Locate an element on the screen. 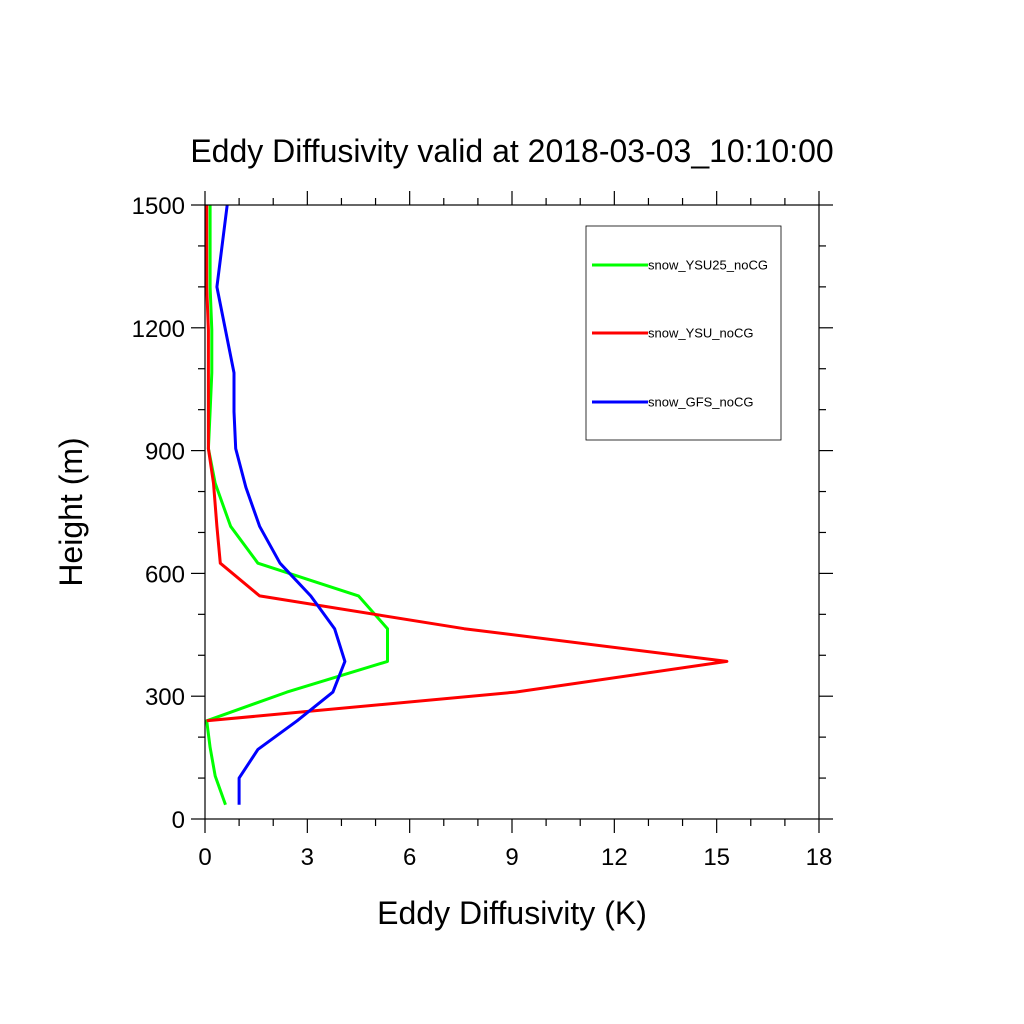 The height and width of the screenshot is (1024, 1024). x-tick-label: 18 is located at coordinates (819, 857).